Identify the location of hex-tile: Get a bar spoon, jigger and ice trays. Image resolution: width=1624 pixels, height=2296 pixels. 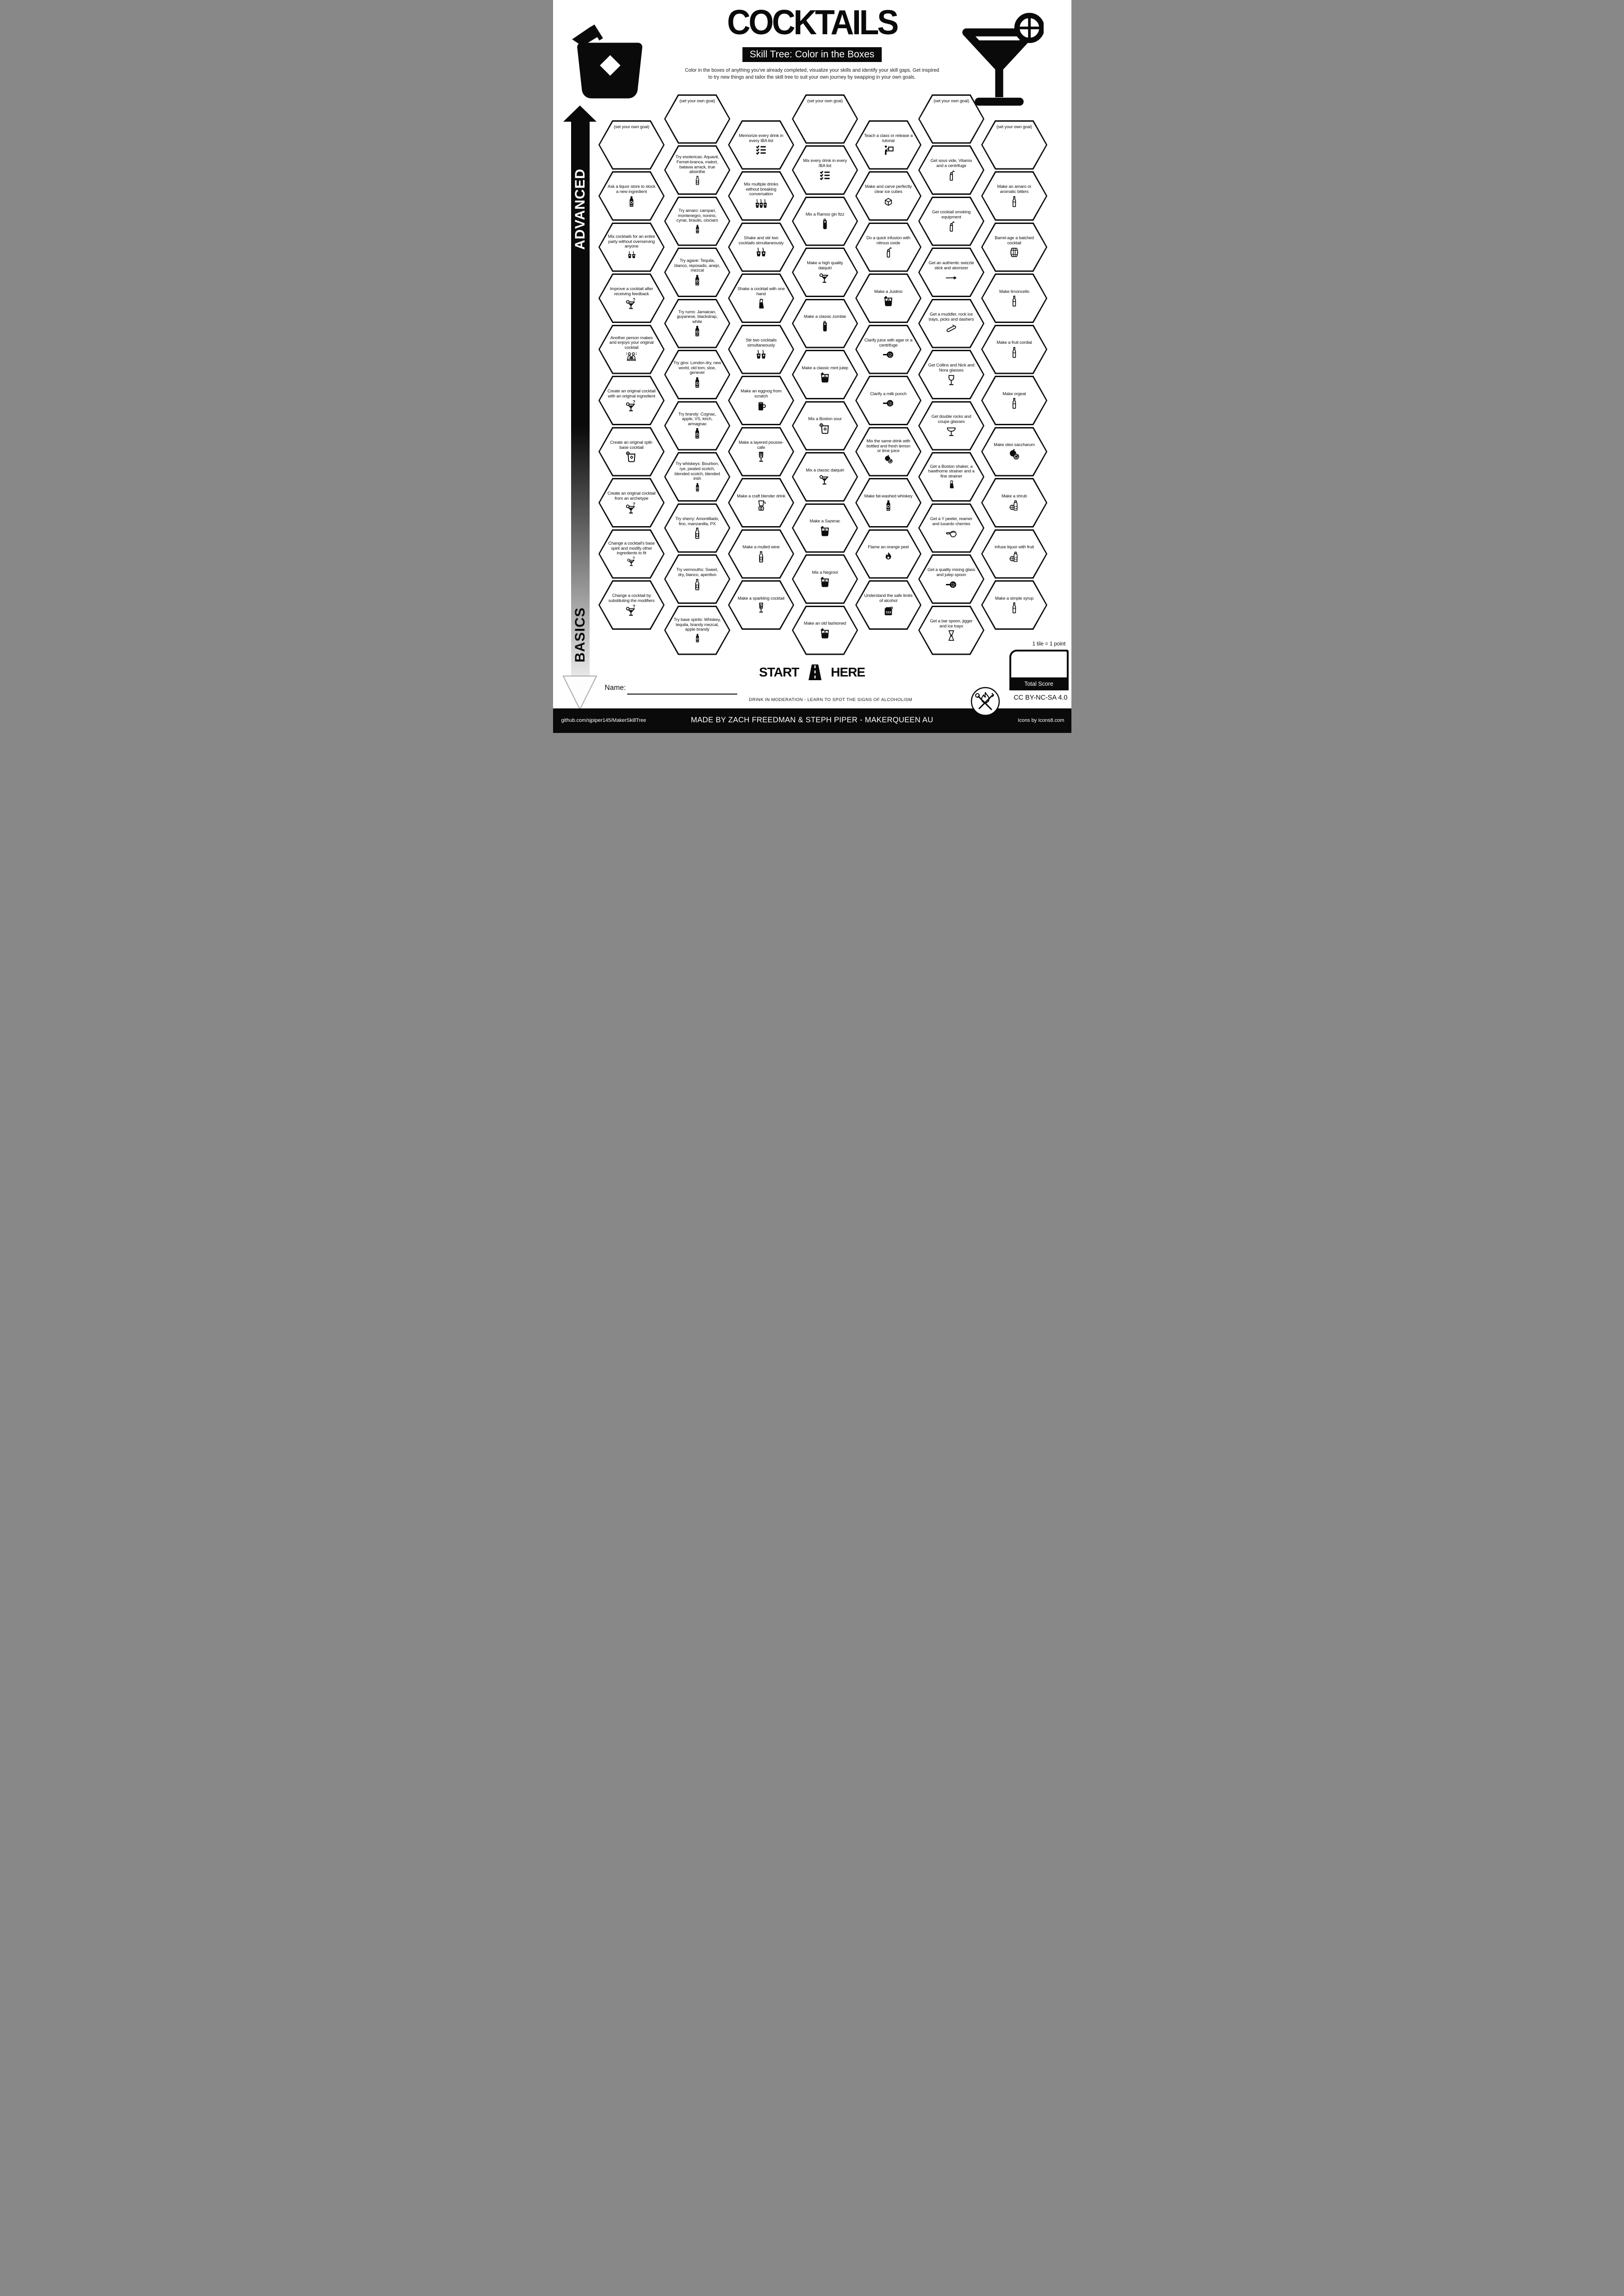
(951, 630).